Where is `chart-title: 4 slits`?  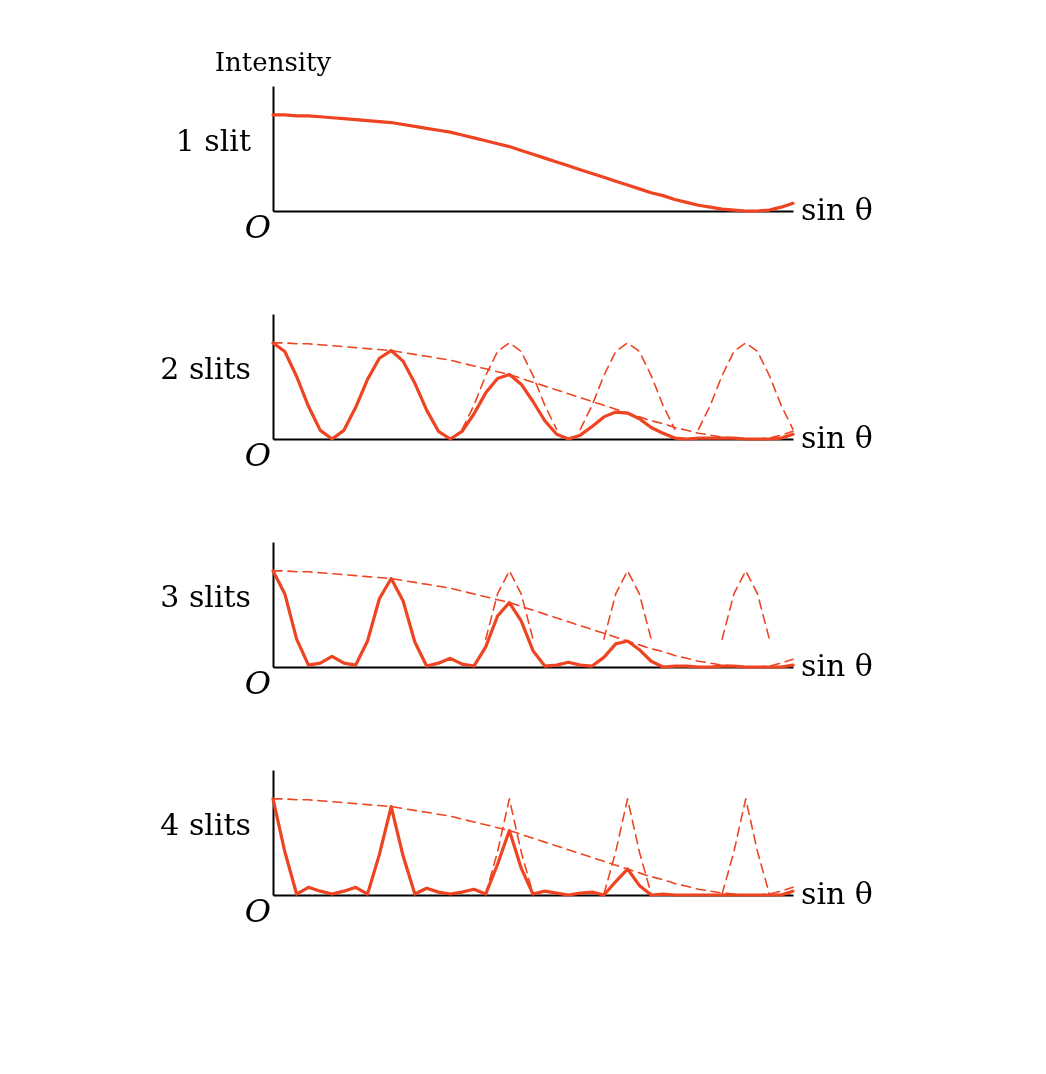 chart-title: 4 slits is located at coordinates (205, 825).